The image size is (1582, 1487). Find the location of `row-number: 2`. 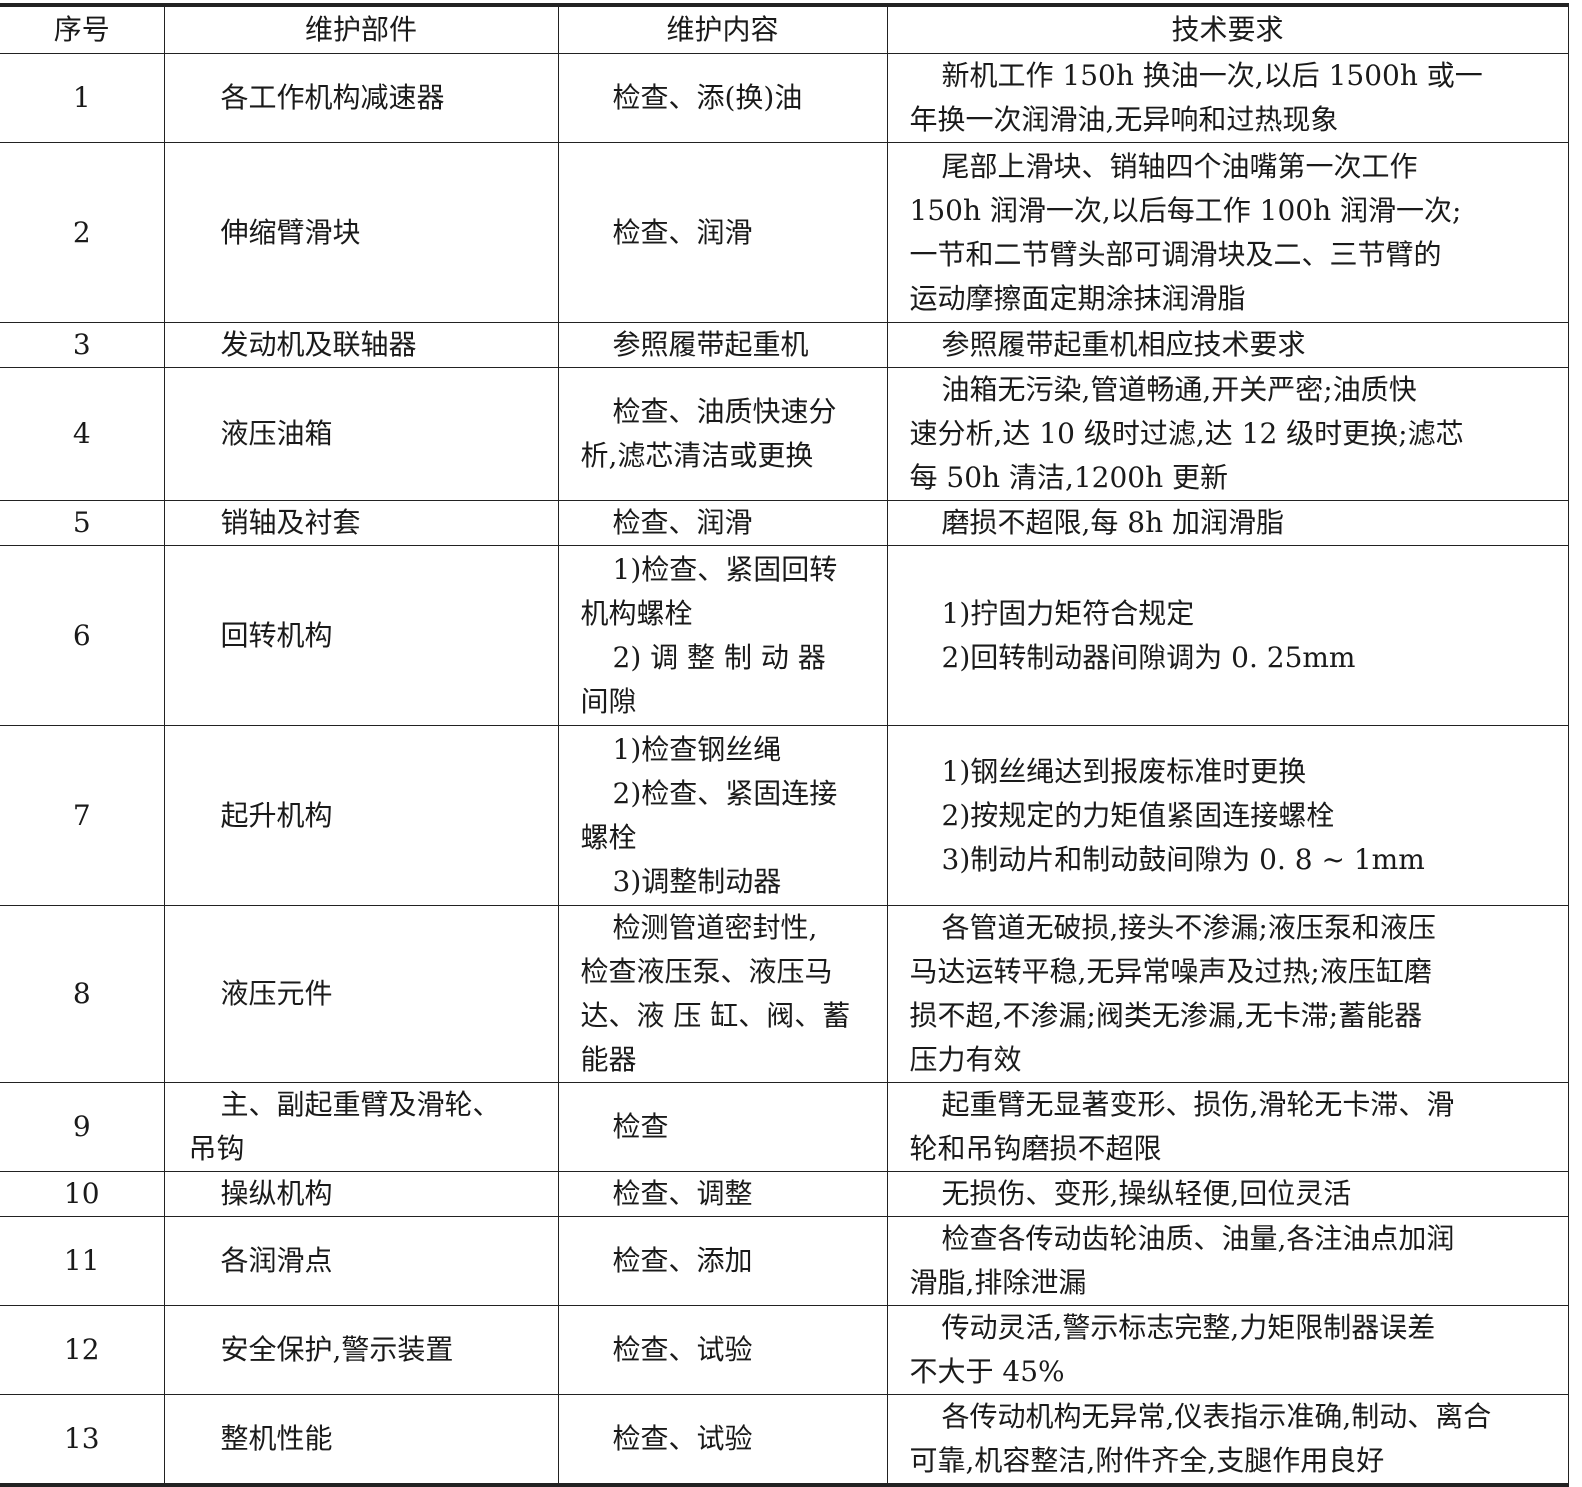

row-number: 2 is located at coordinates (82, 232).